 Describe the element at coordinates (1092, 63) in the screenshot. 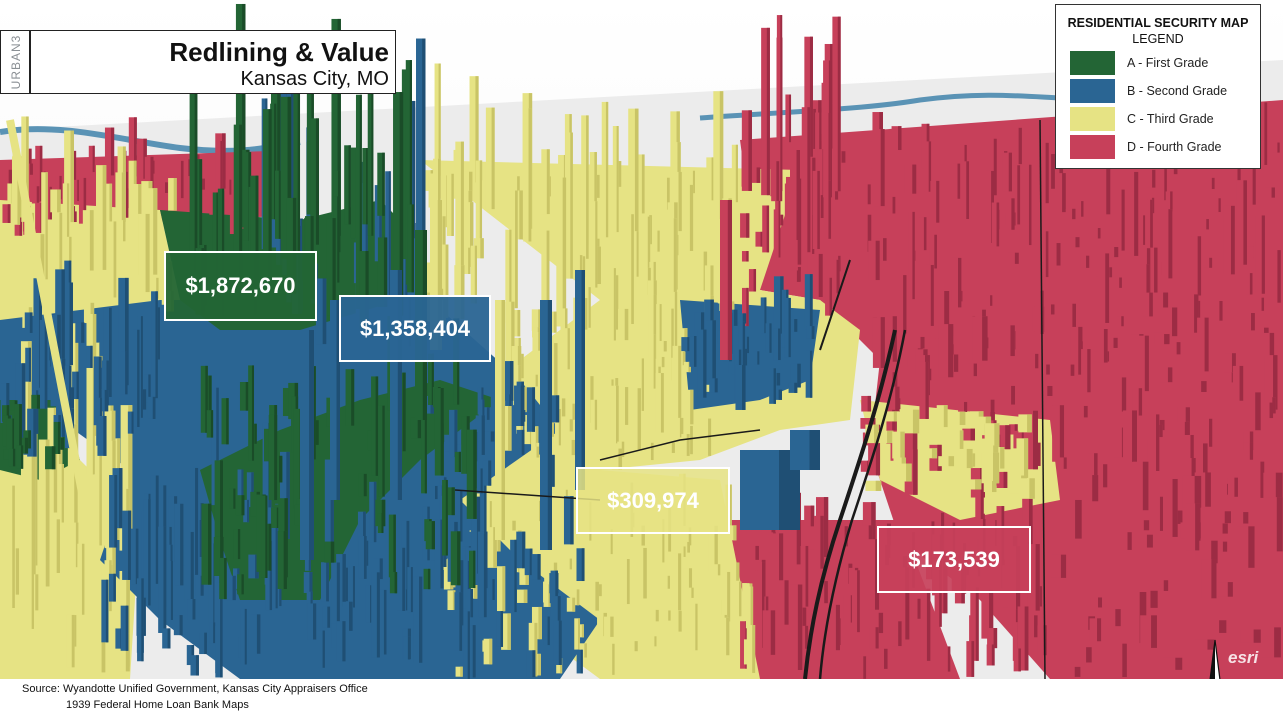

I see `legend-swatch-a` at that location.